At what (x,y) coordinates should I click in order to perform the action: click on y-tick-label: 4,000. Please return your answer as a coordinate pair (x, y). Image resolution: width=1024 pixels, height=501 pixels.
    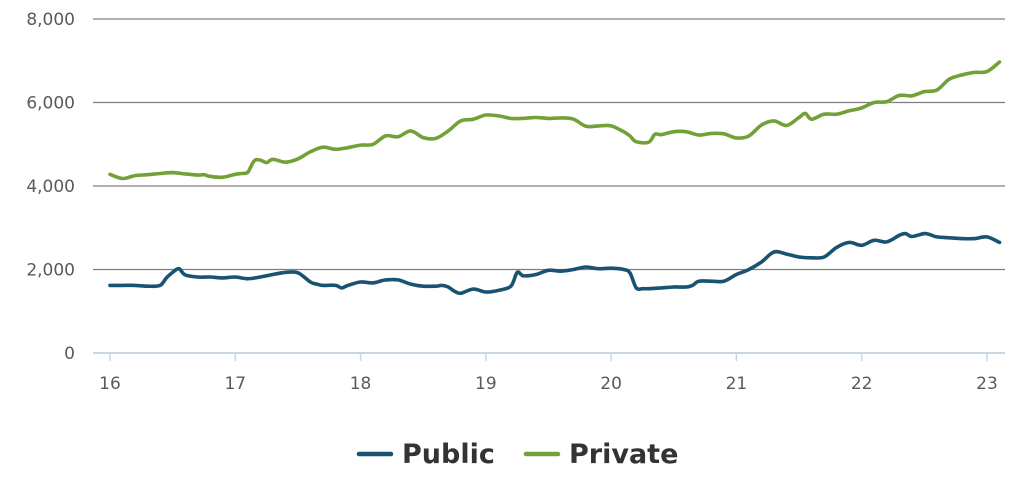
    Looking at the image, I should click on (50, 187).